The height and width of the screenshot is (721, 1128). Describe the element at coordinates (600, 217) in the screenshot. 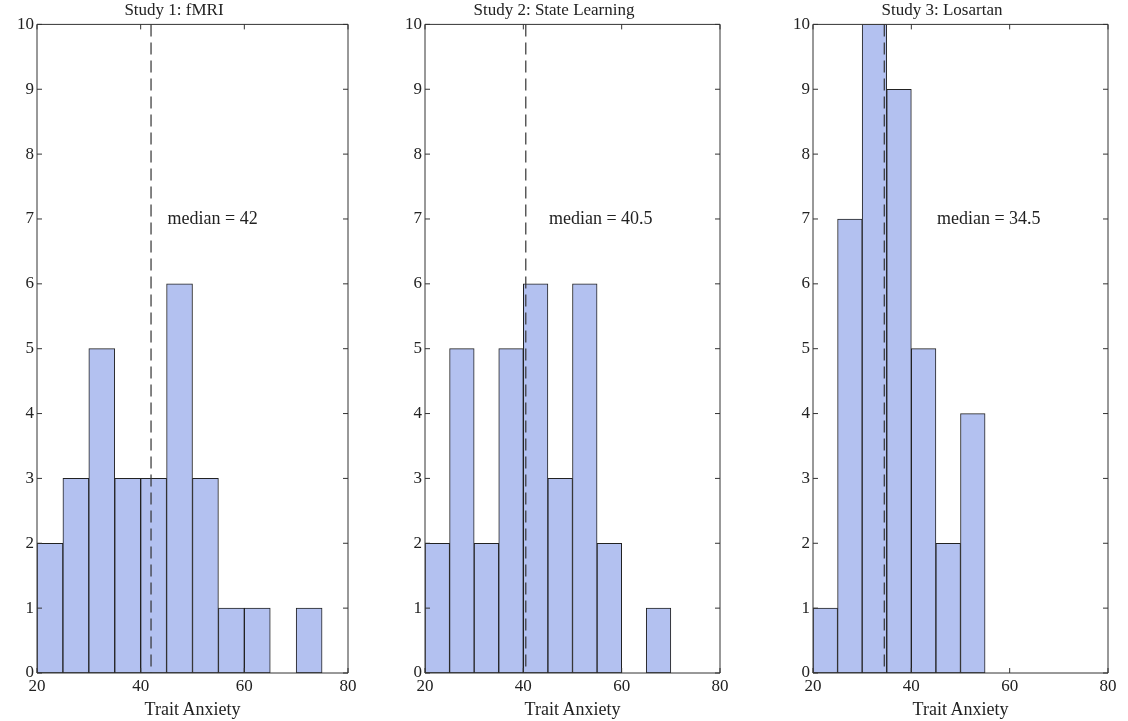

I see `ref-line-label: median = 40.5` at that location.